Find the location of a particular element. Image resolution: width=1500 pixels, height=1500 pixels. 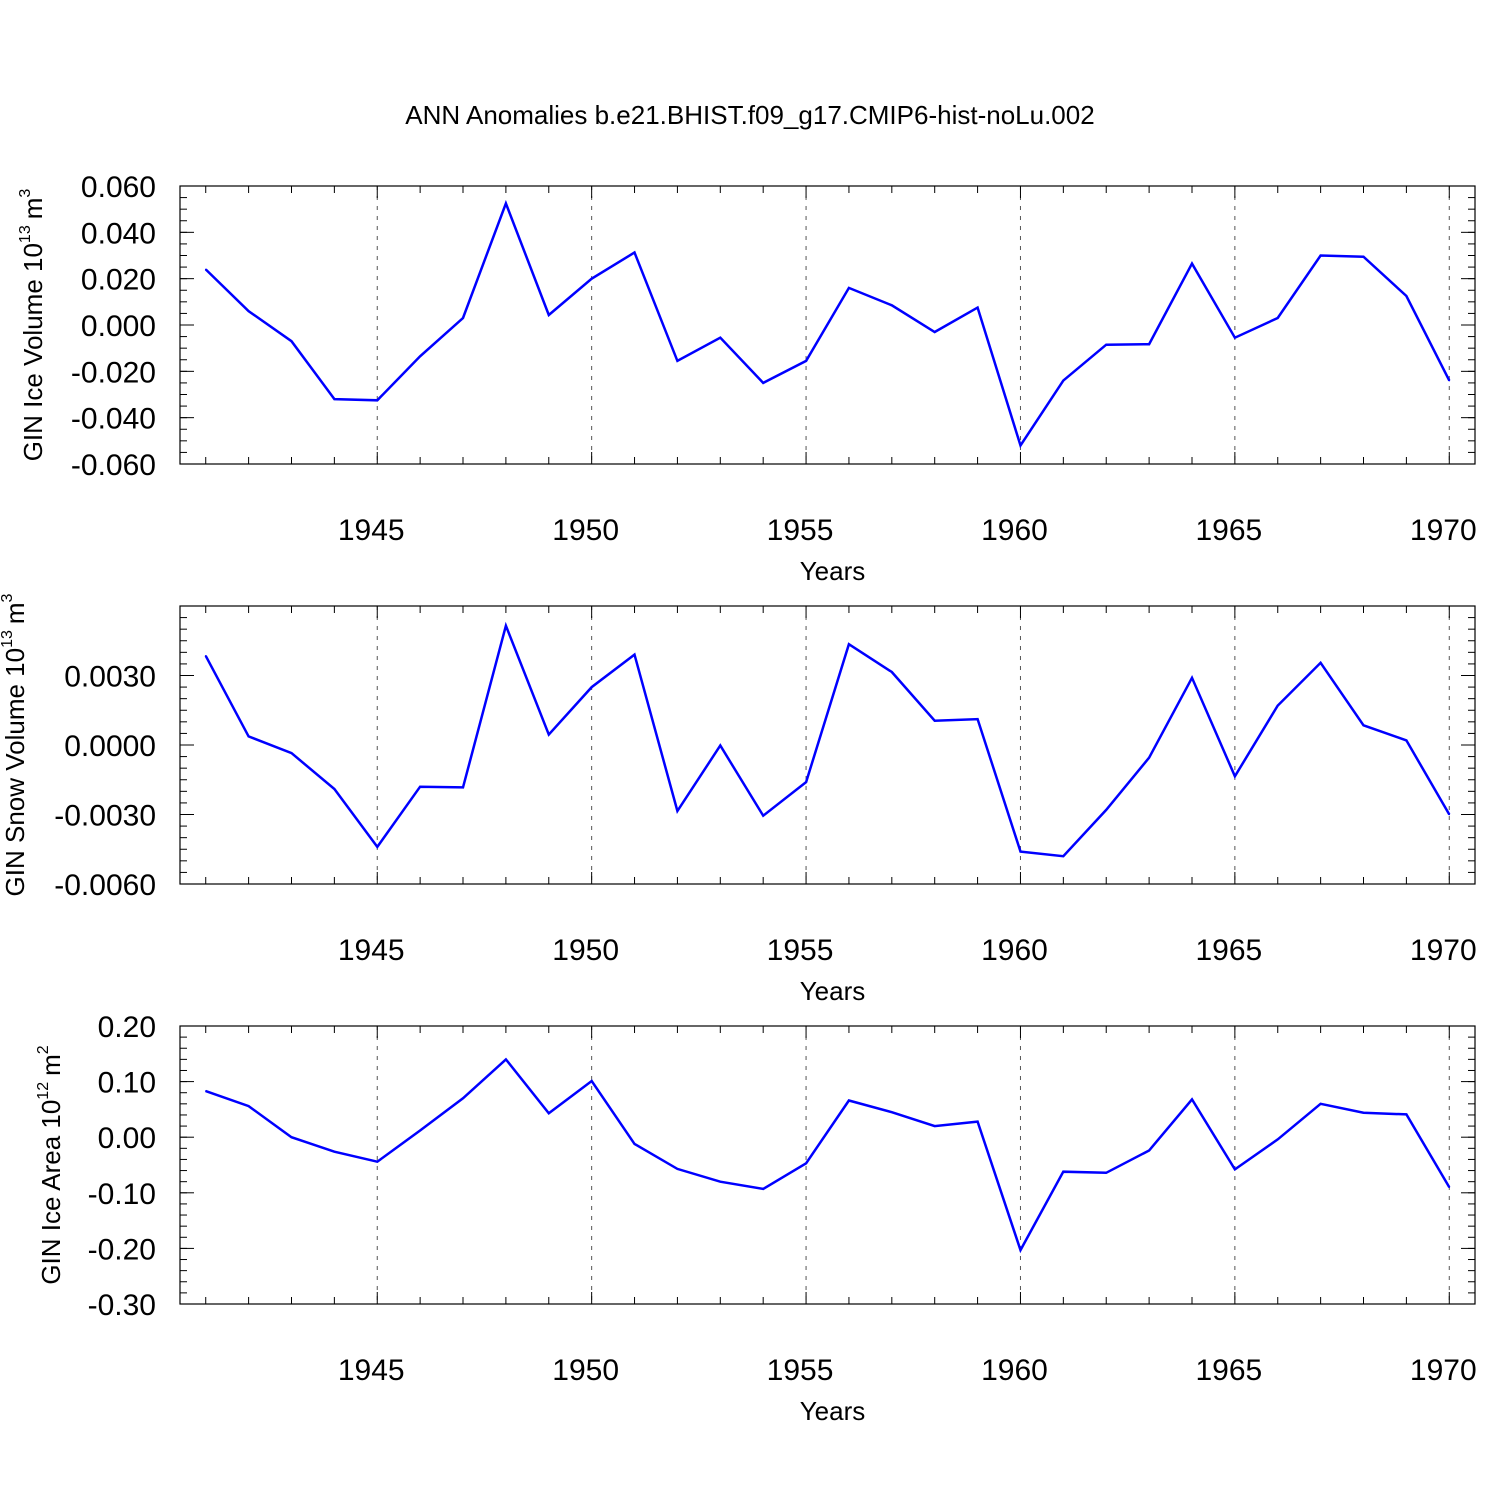

y-axis-label-text: GIN Ice Volume 10 is located at coordinates (33, 352).